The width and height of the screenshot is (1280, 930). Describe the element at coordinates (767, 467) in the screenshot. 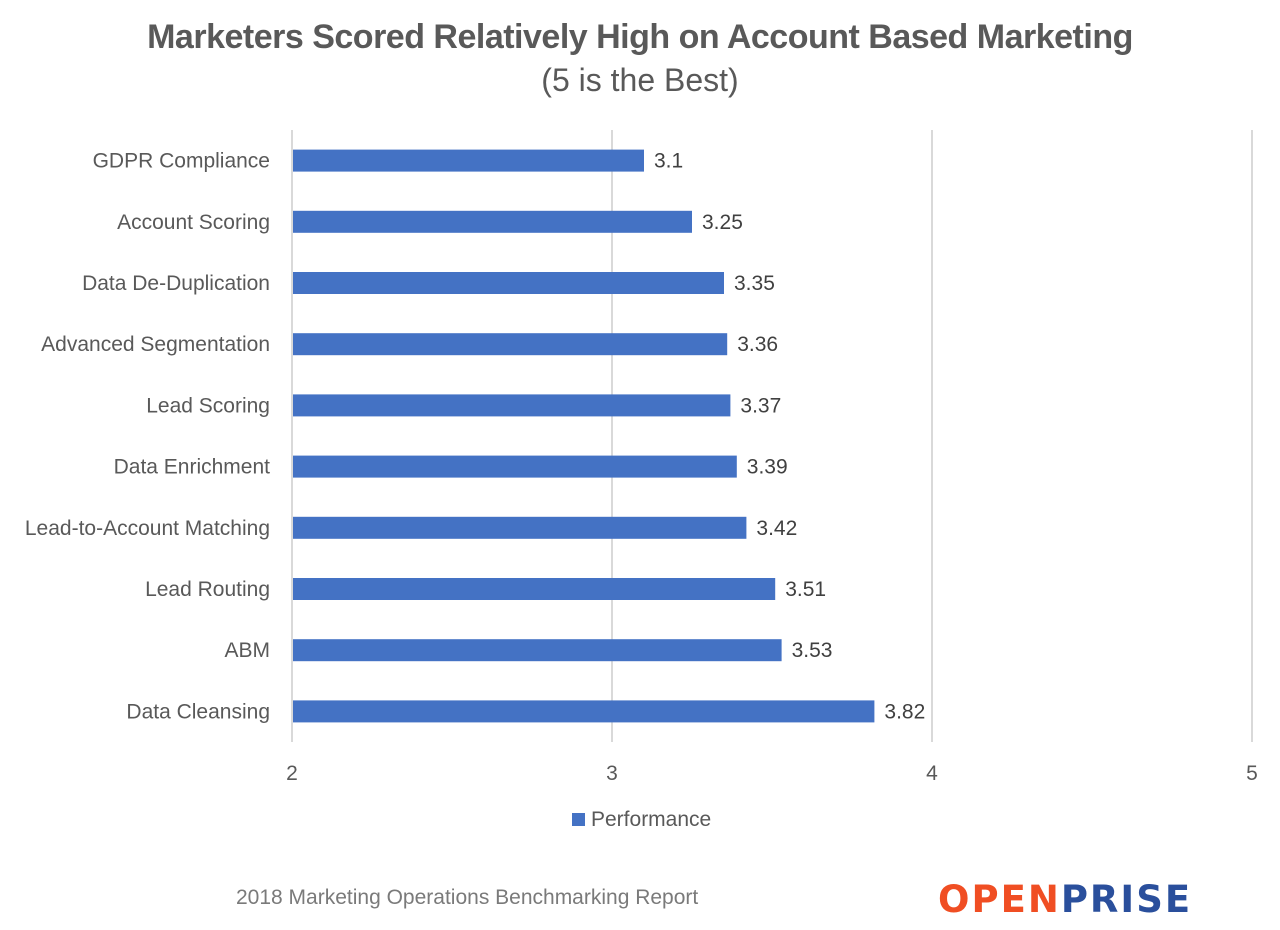

I see `data-label: 3.39` at that location.